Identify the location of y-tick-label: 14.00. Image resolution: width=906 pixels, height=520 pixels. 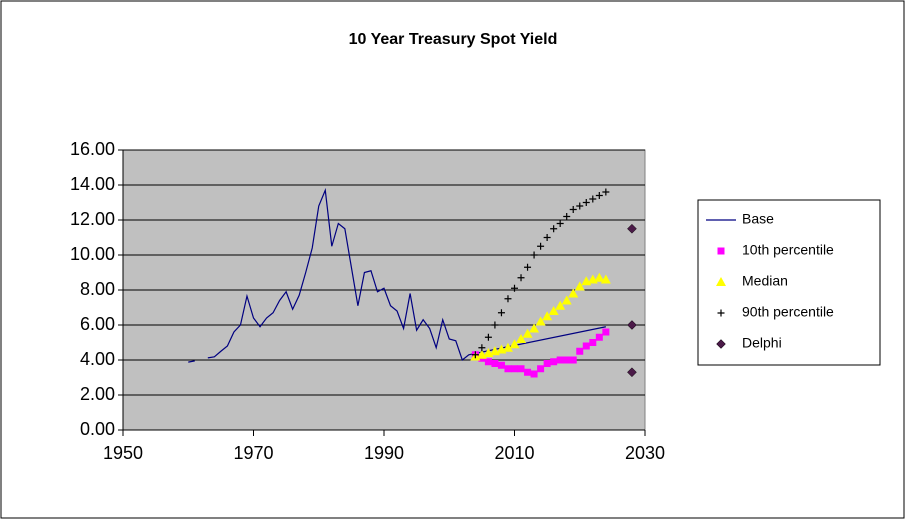
(92, 184).